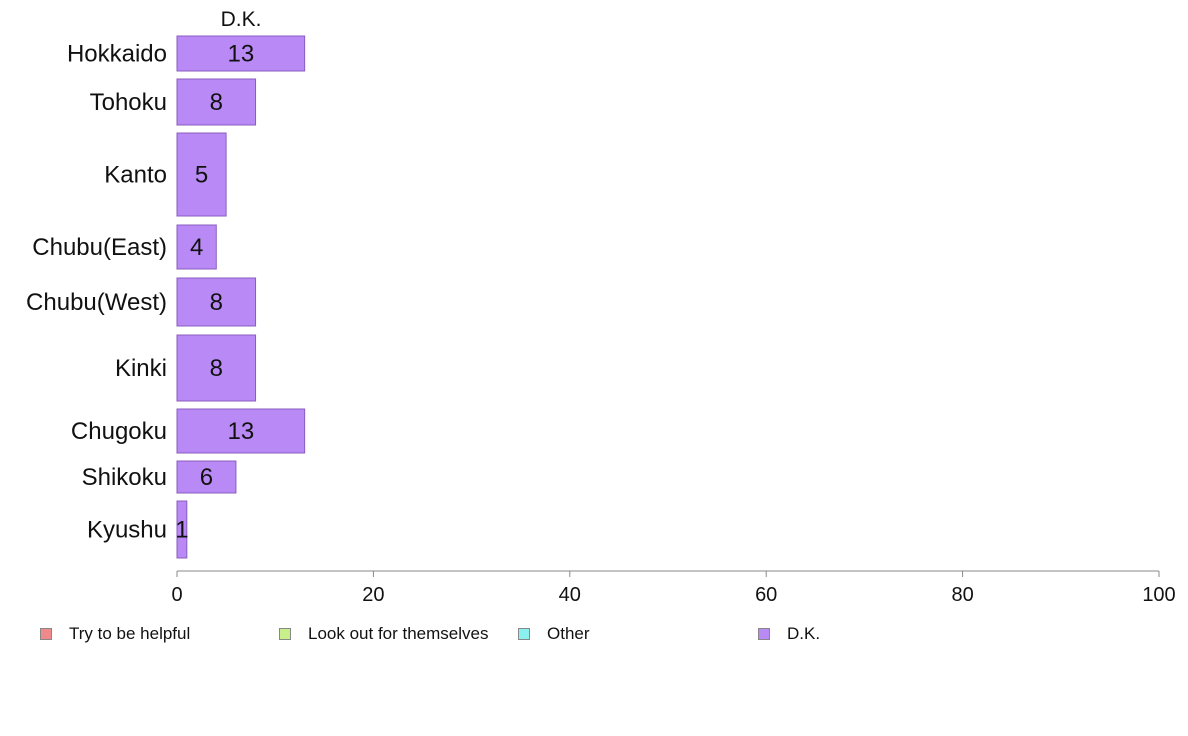 The width and height of the screenshot is (1188, 736). Describe the element at coordinates (127, 530) in the screenshot. I see `category-label: Kyushu` at that location.